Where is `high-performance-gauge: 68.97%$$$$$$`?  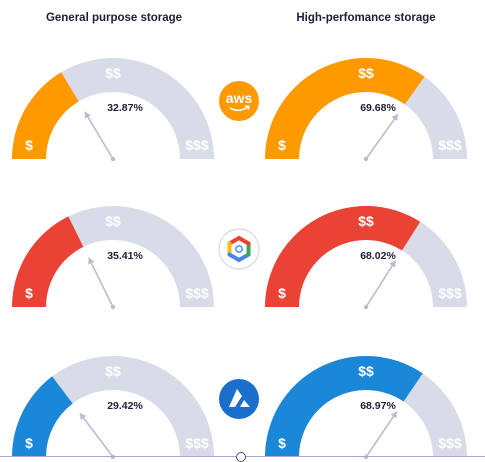
high-performance-gauge: 68.97%$$$$$$ is located at coordinates (366, 407).